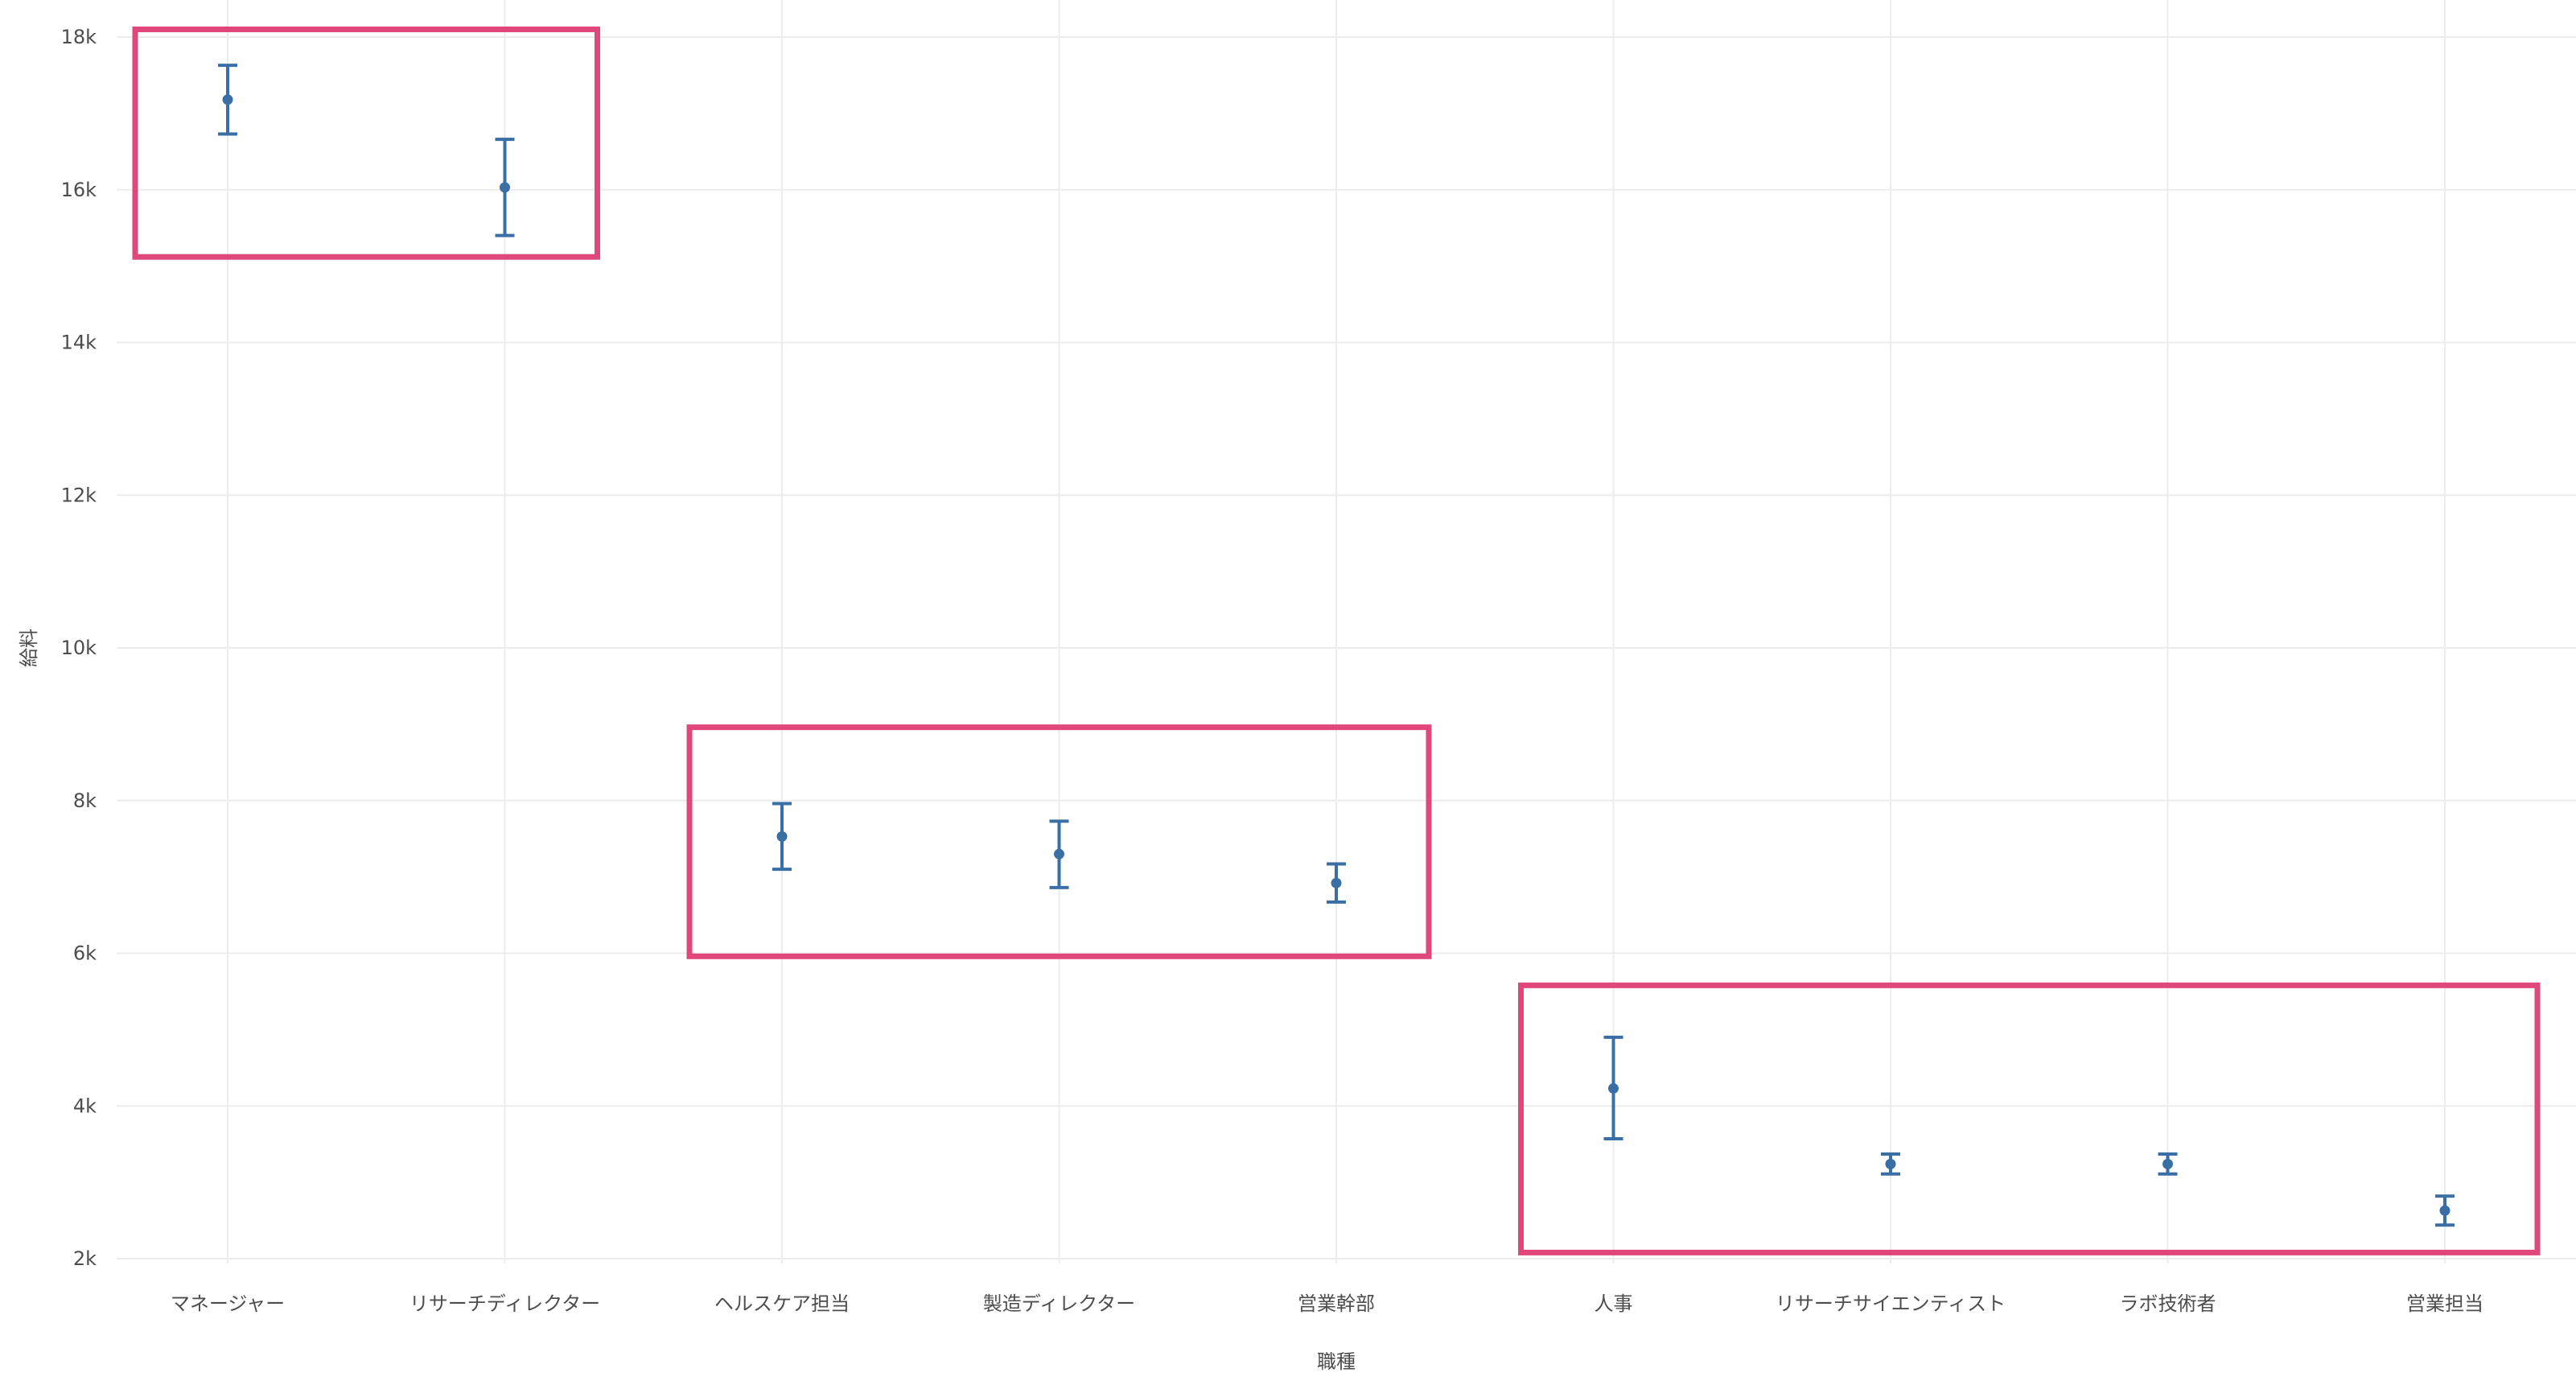 The width and height of the screenshot is (2576, 1381). What do you see at coordinates (79, 190) in the screenshot?
I see `y-tick-label: 16k` at bounding box center [79, 190].